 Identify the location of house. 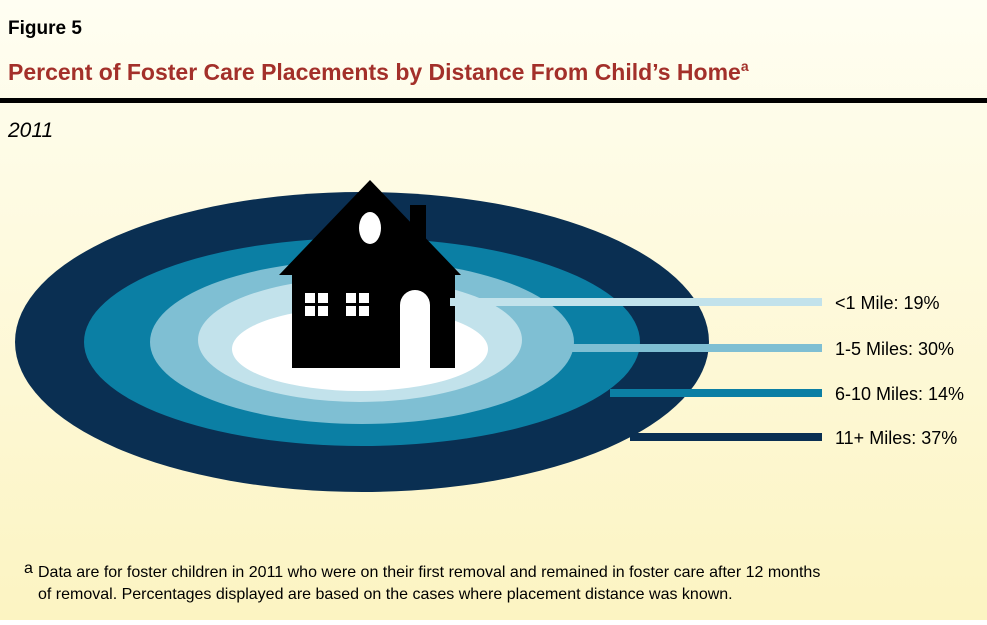
(370, 274).